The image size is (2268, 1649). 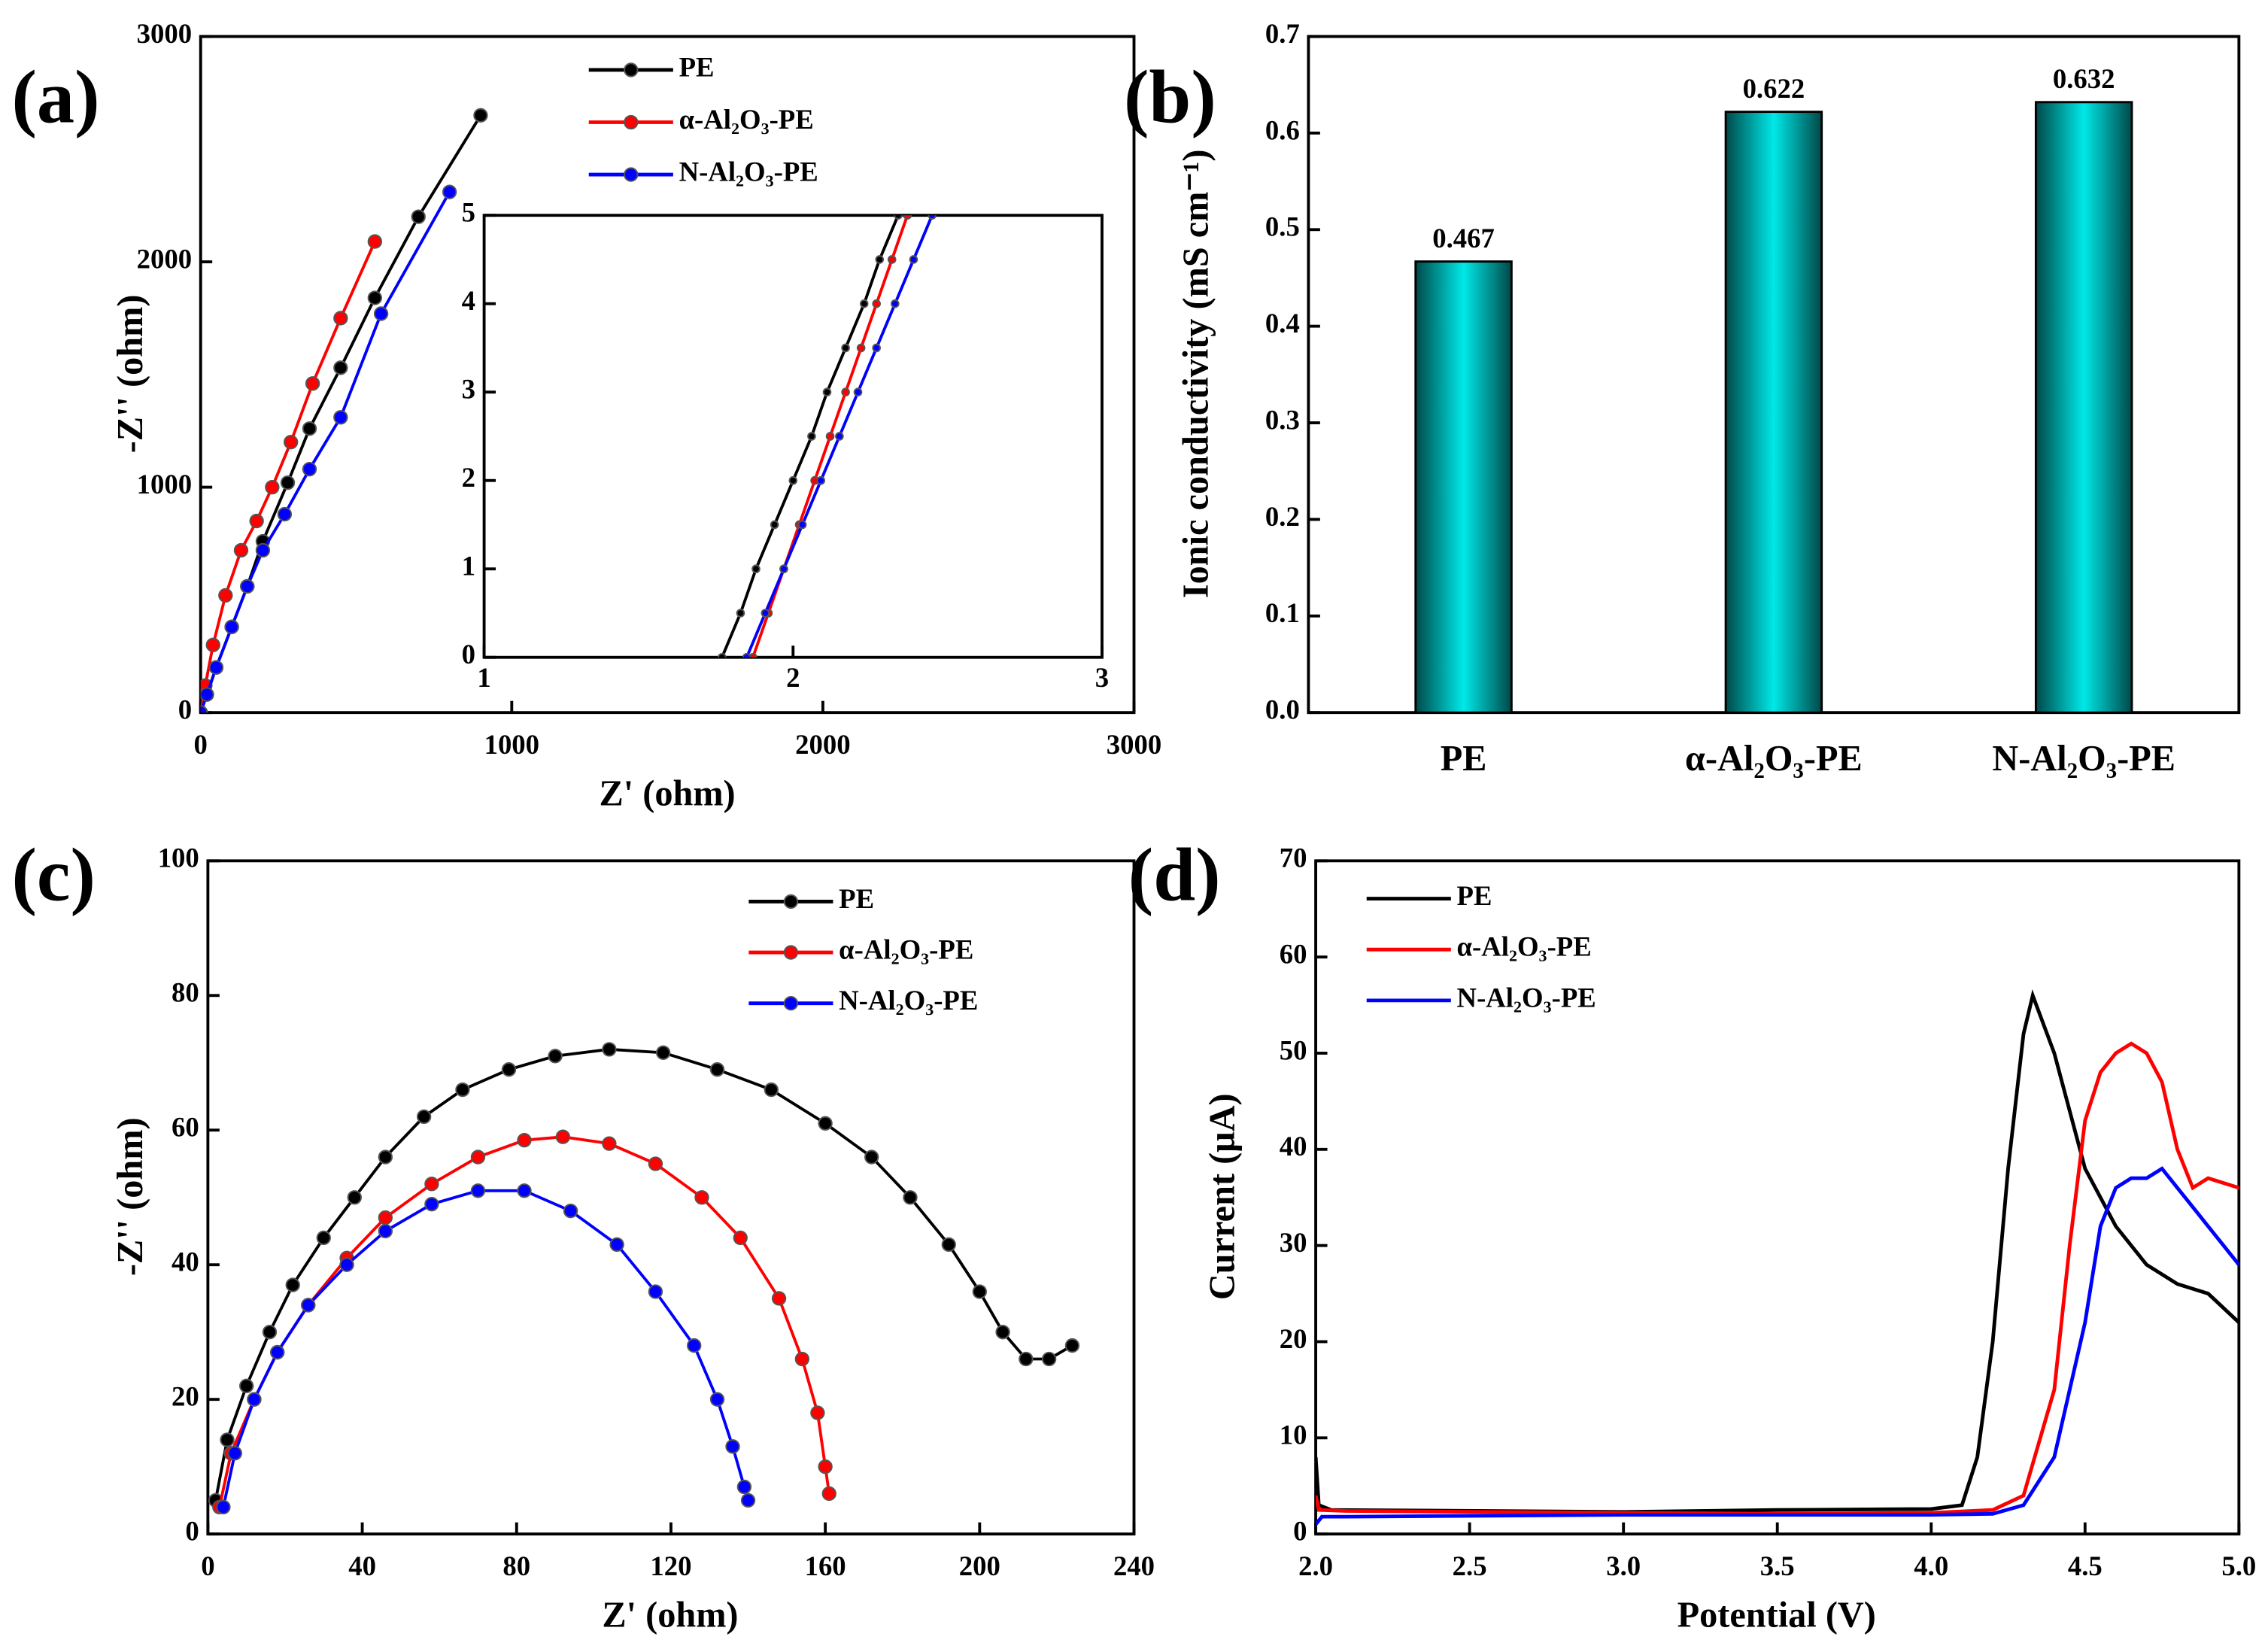 What do you see at coordinates (1222, 1196) in the screenshot?
I see `y-axis-title: Current (μA)` at bounding box center [1222, 1196].